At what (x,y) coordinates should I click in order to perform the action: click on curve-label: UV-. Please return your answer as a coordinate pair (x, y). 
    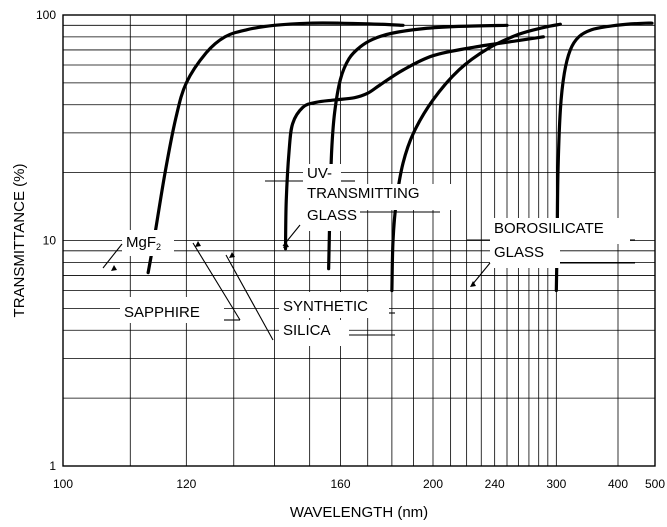
    Looking at the image, I should click on (319, 173).